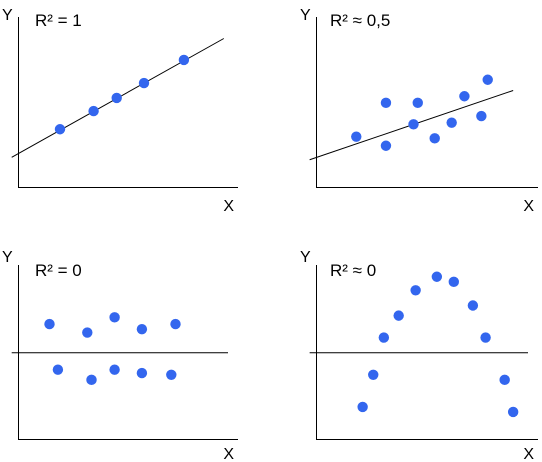  Describe the element at coordinates (58, 20) in the screenshot. I see `r-squared-label: R² = 1` at that location.